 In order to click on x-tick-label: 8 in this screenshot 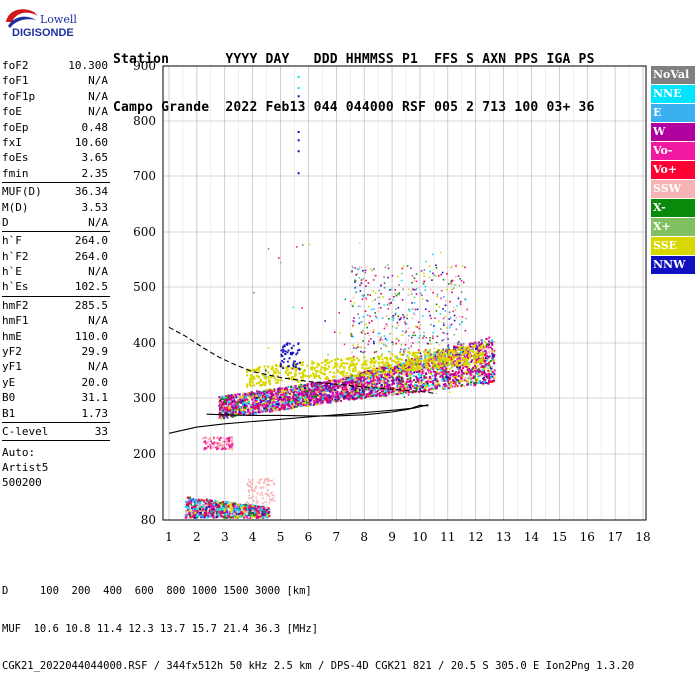, I will do `click(364, 537)`.